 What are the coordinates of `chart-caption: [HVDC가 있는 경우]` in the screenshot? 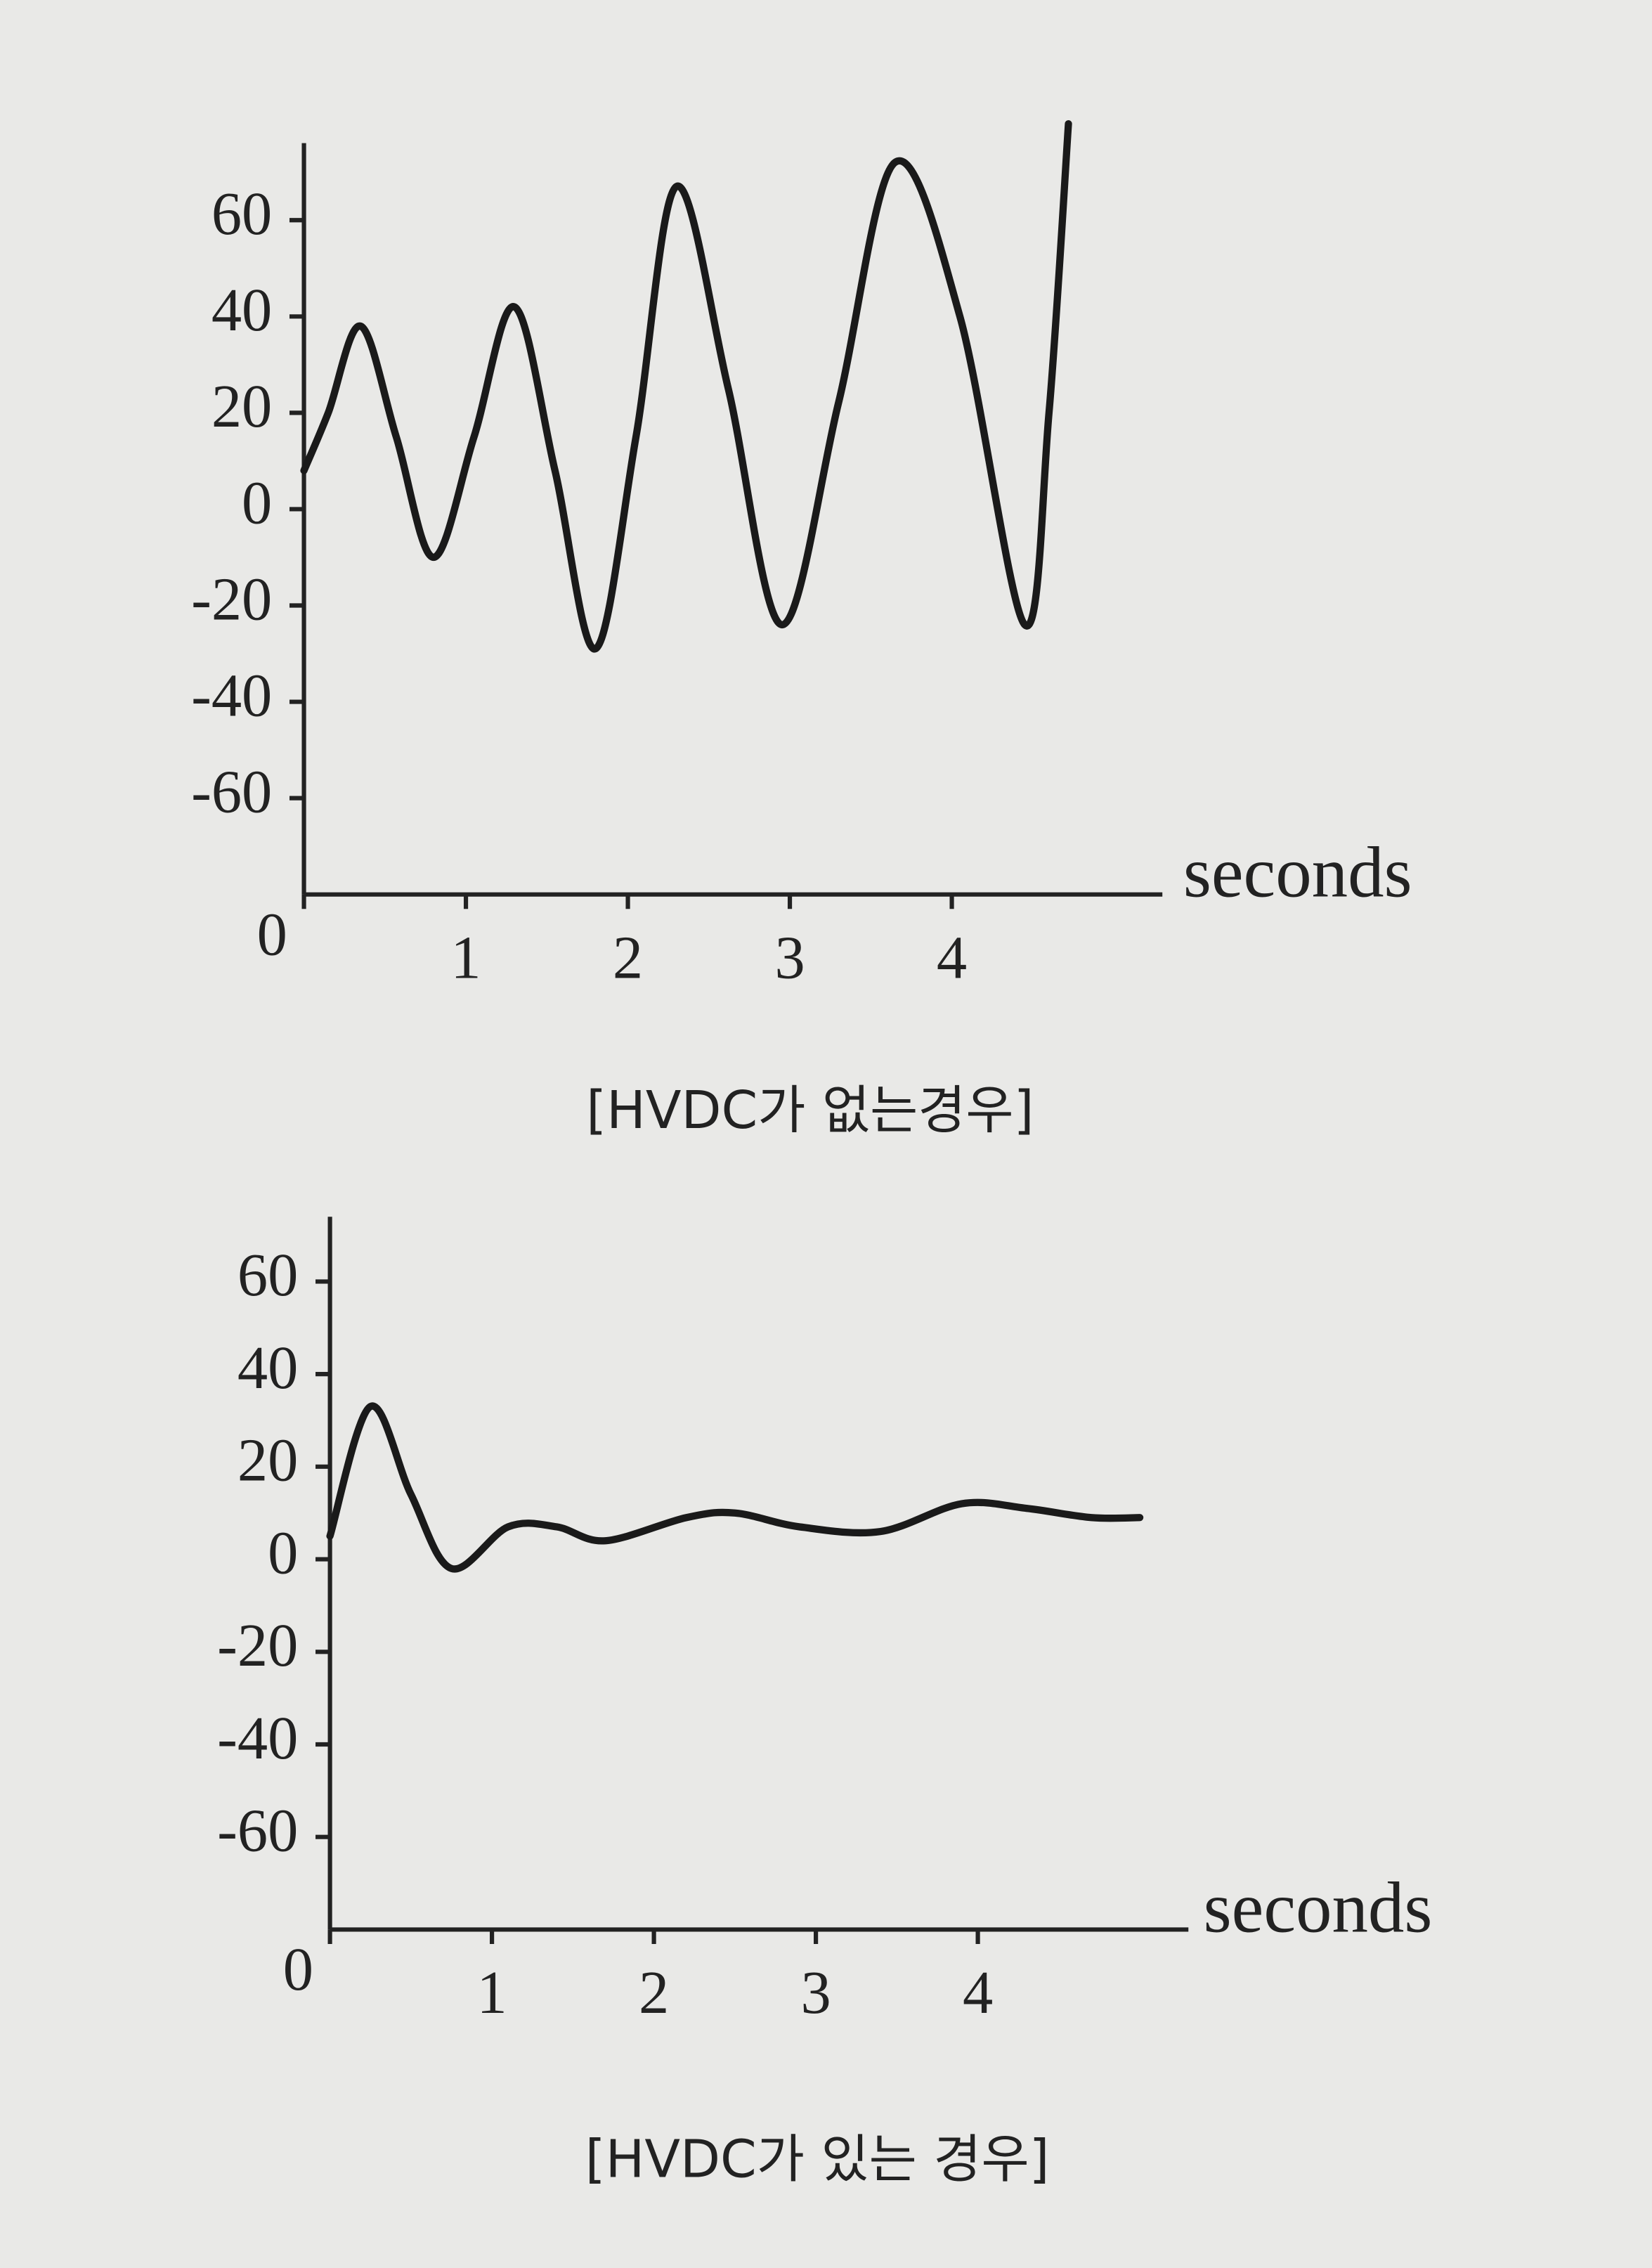 It's located at (817, 2159).